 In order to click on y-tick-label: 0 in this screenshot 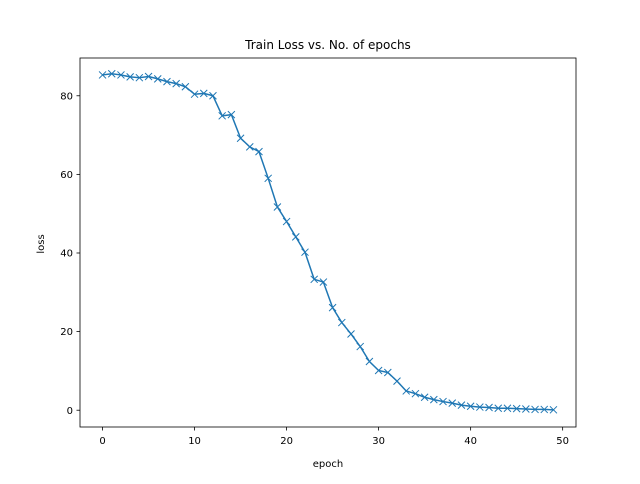, I will do `click(70, 411)`.